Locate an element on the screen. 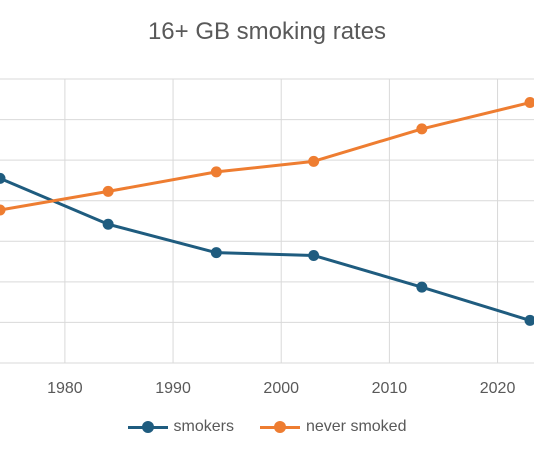  x-tick-label: 2020 is located at coordinates (498, 388).